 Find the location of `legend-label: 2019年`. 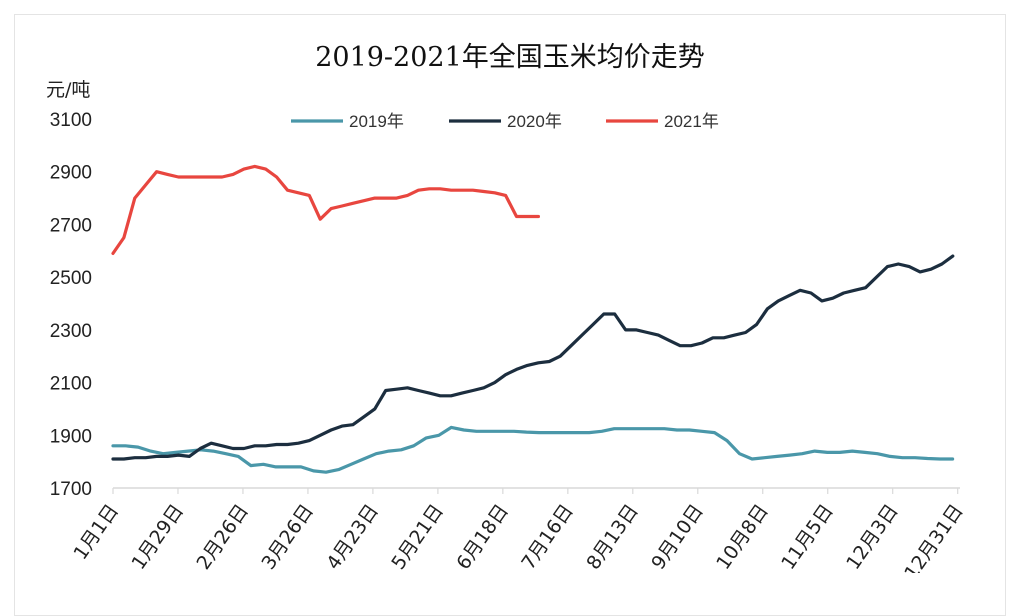

legend-label: 2019年 is located at coordinates (376, 121).